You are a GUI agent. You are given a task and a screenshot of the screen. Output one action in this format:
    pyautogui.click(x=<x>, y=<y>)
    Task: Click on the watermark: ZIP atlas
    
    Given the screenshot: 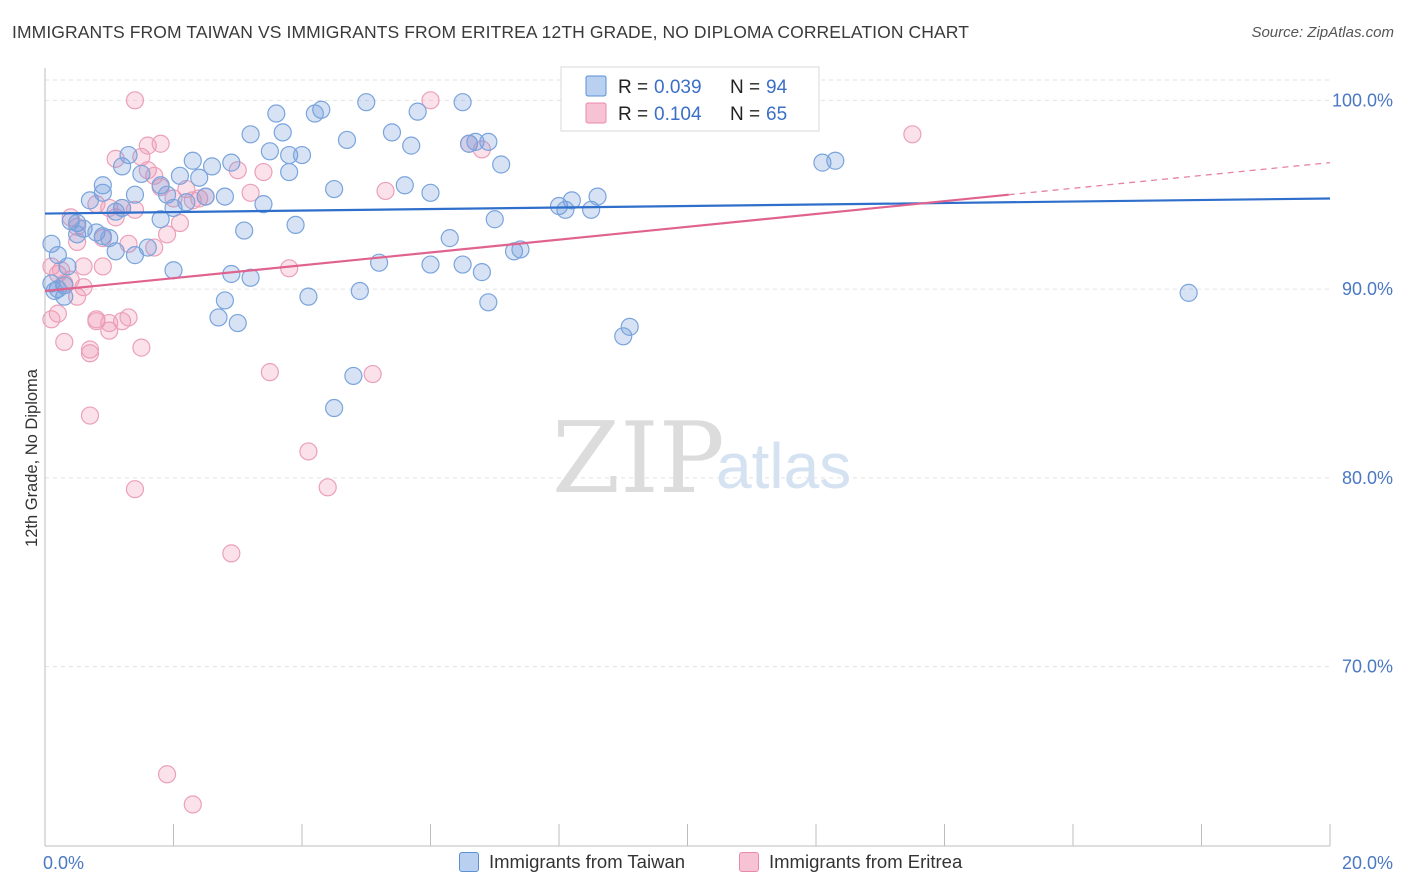 What is the action you would take?
    pyautogui.click(x=701, y=459)
    